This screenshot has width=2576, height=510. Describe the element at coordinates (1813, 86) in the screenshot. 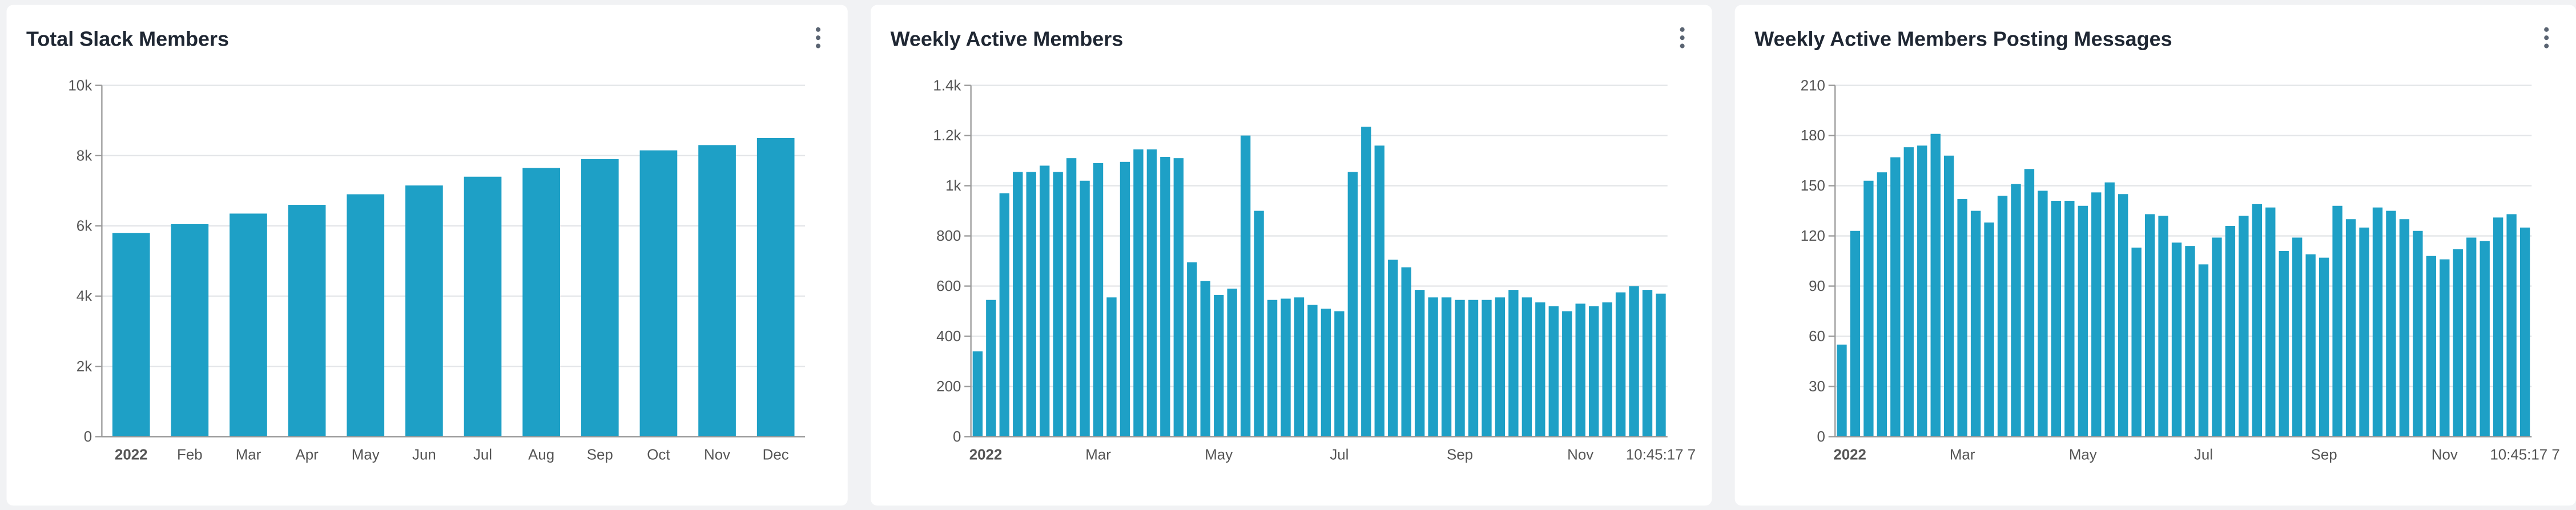

I see `y-tick-label: 210` at that location.